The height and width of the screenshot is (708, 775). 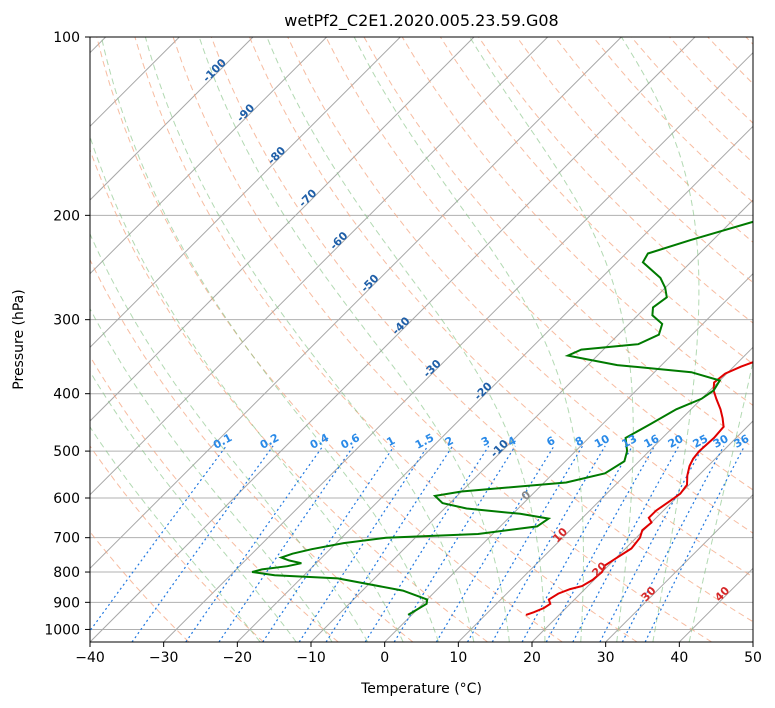 I want to click on isotherm-label: -70, so click(x=307, y=197).